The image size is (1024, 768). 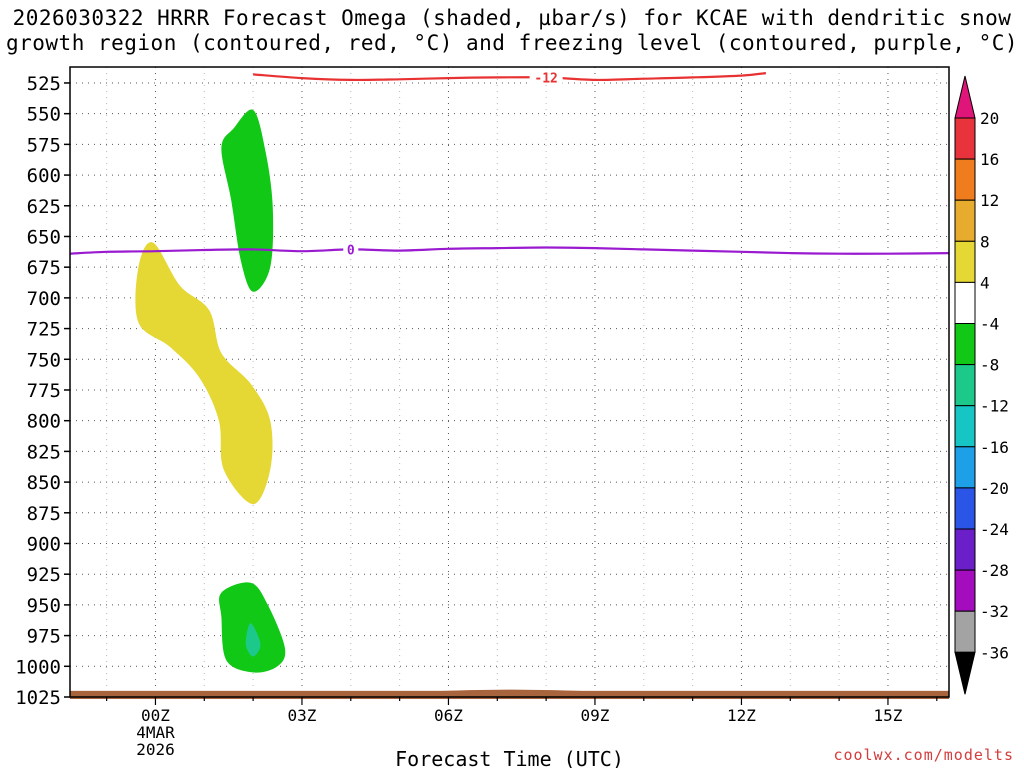 I want to click on colorbar-label-2: 12, so click(x=989, y=200).